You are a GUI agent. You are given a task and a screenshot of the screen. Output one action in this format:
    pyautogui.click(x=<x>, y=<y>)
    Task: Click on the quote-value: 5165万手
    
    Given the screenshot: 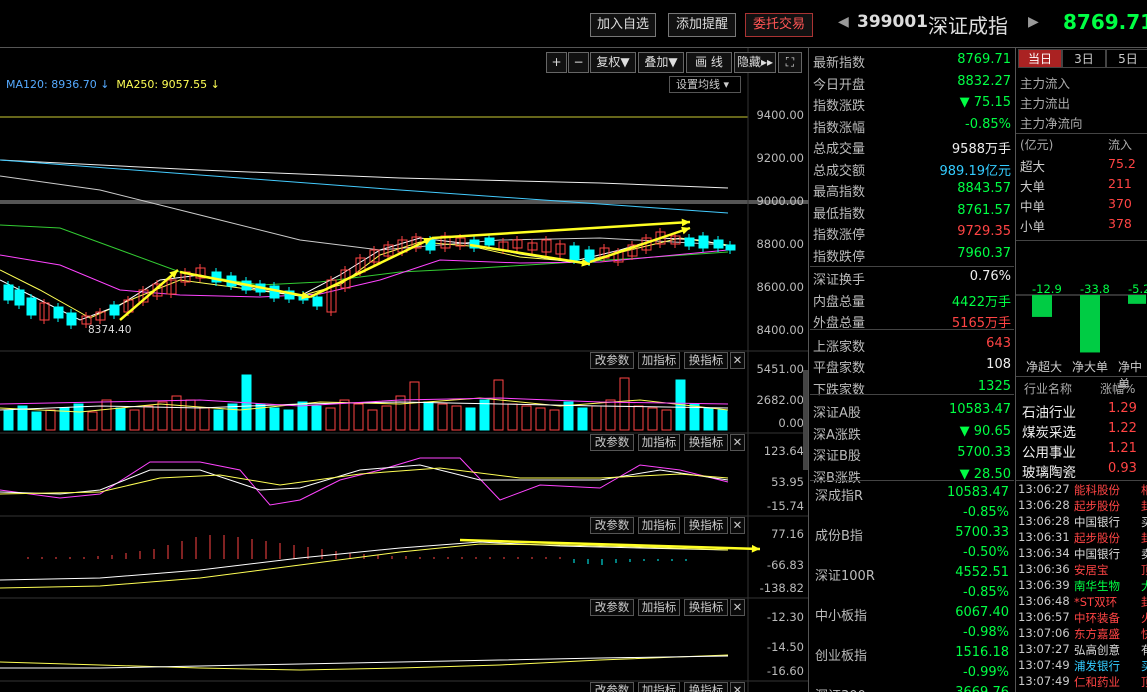 What is the action you would take?
    pyautogui.click(x=981, y=323)
    